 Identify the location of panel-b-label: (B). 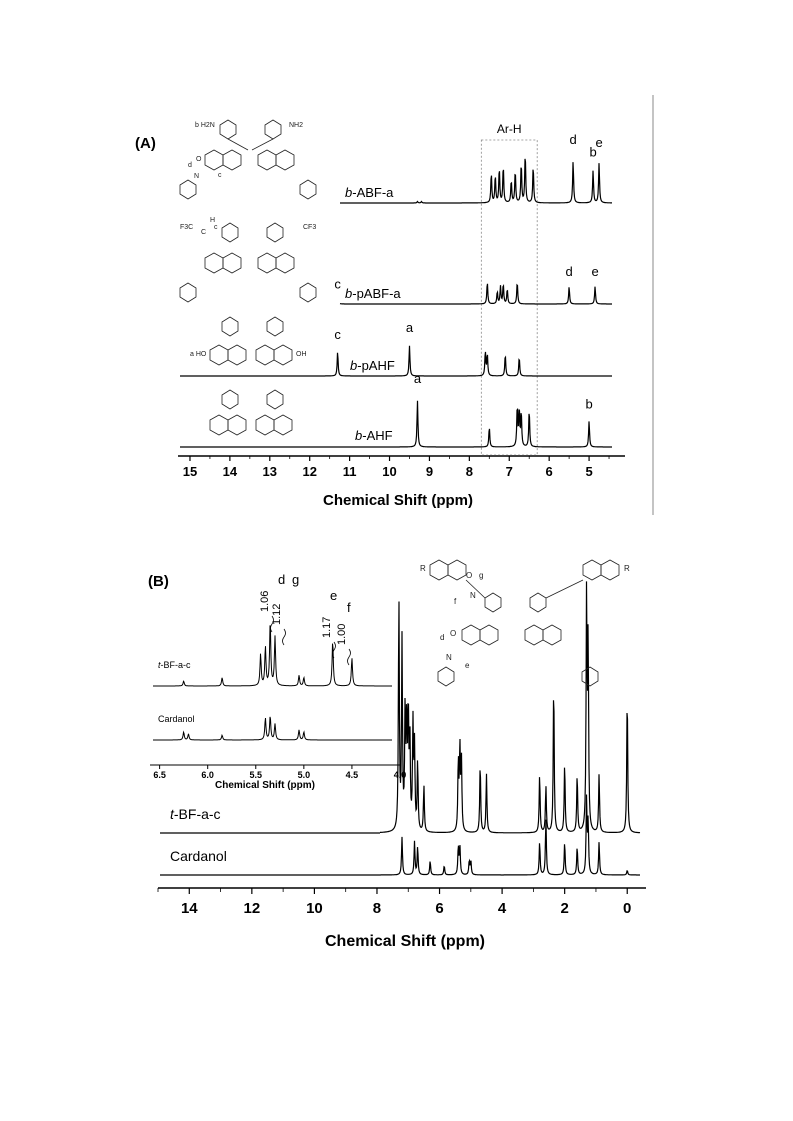
(158, 581).